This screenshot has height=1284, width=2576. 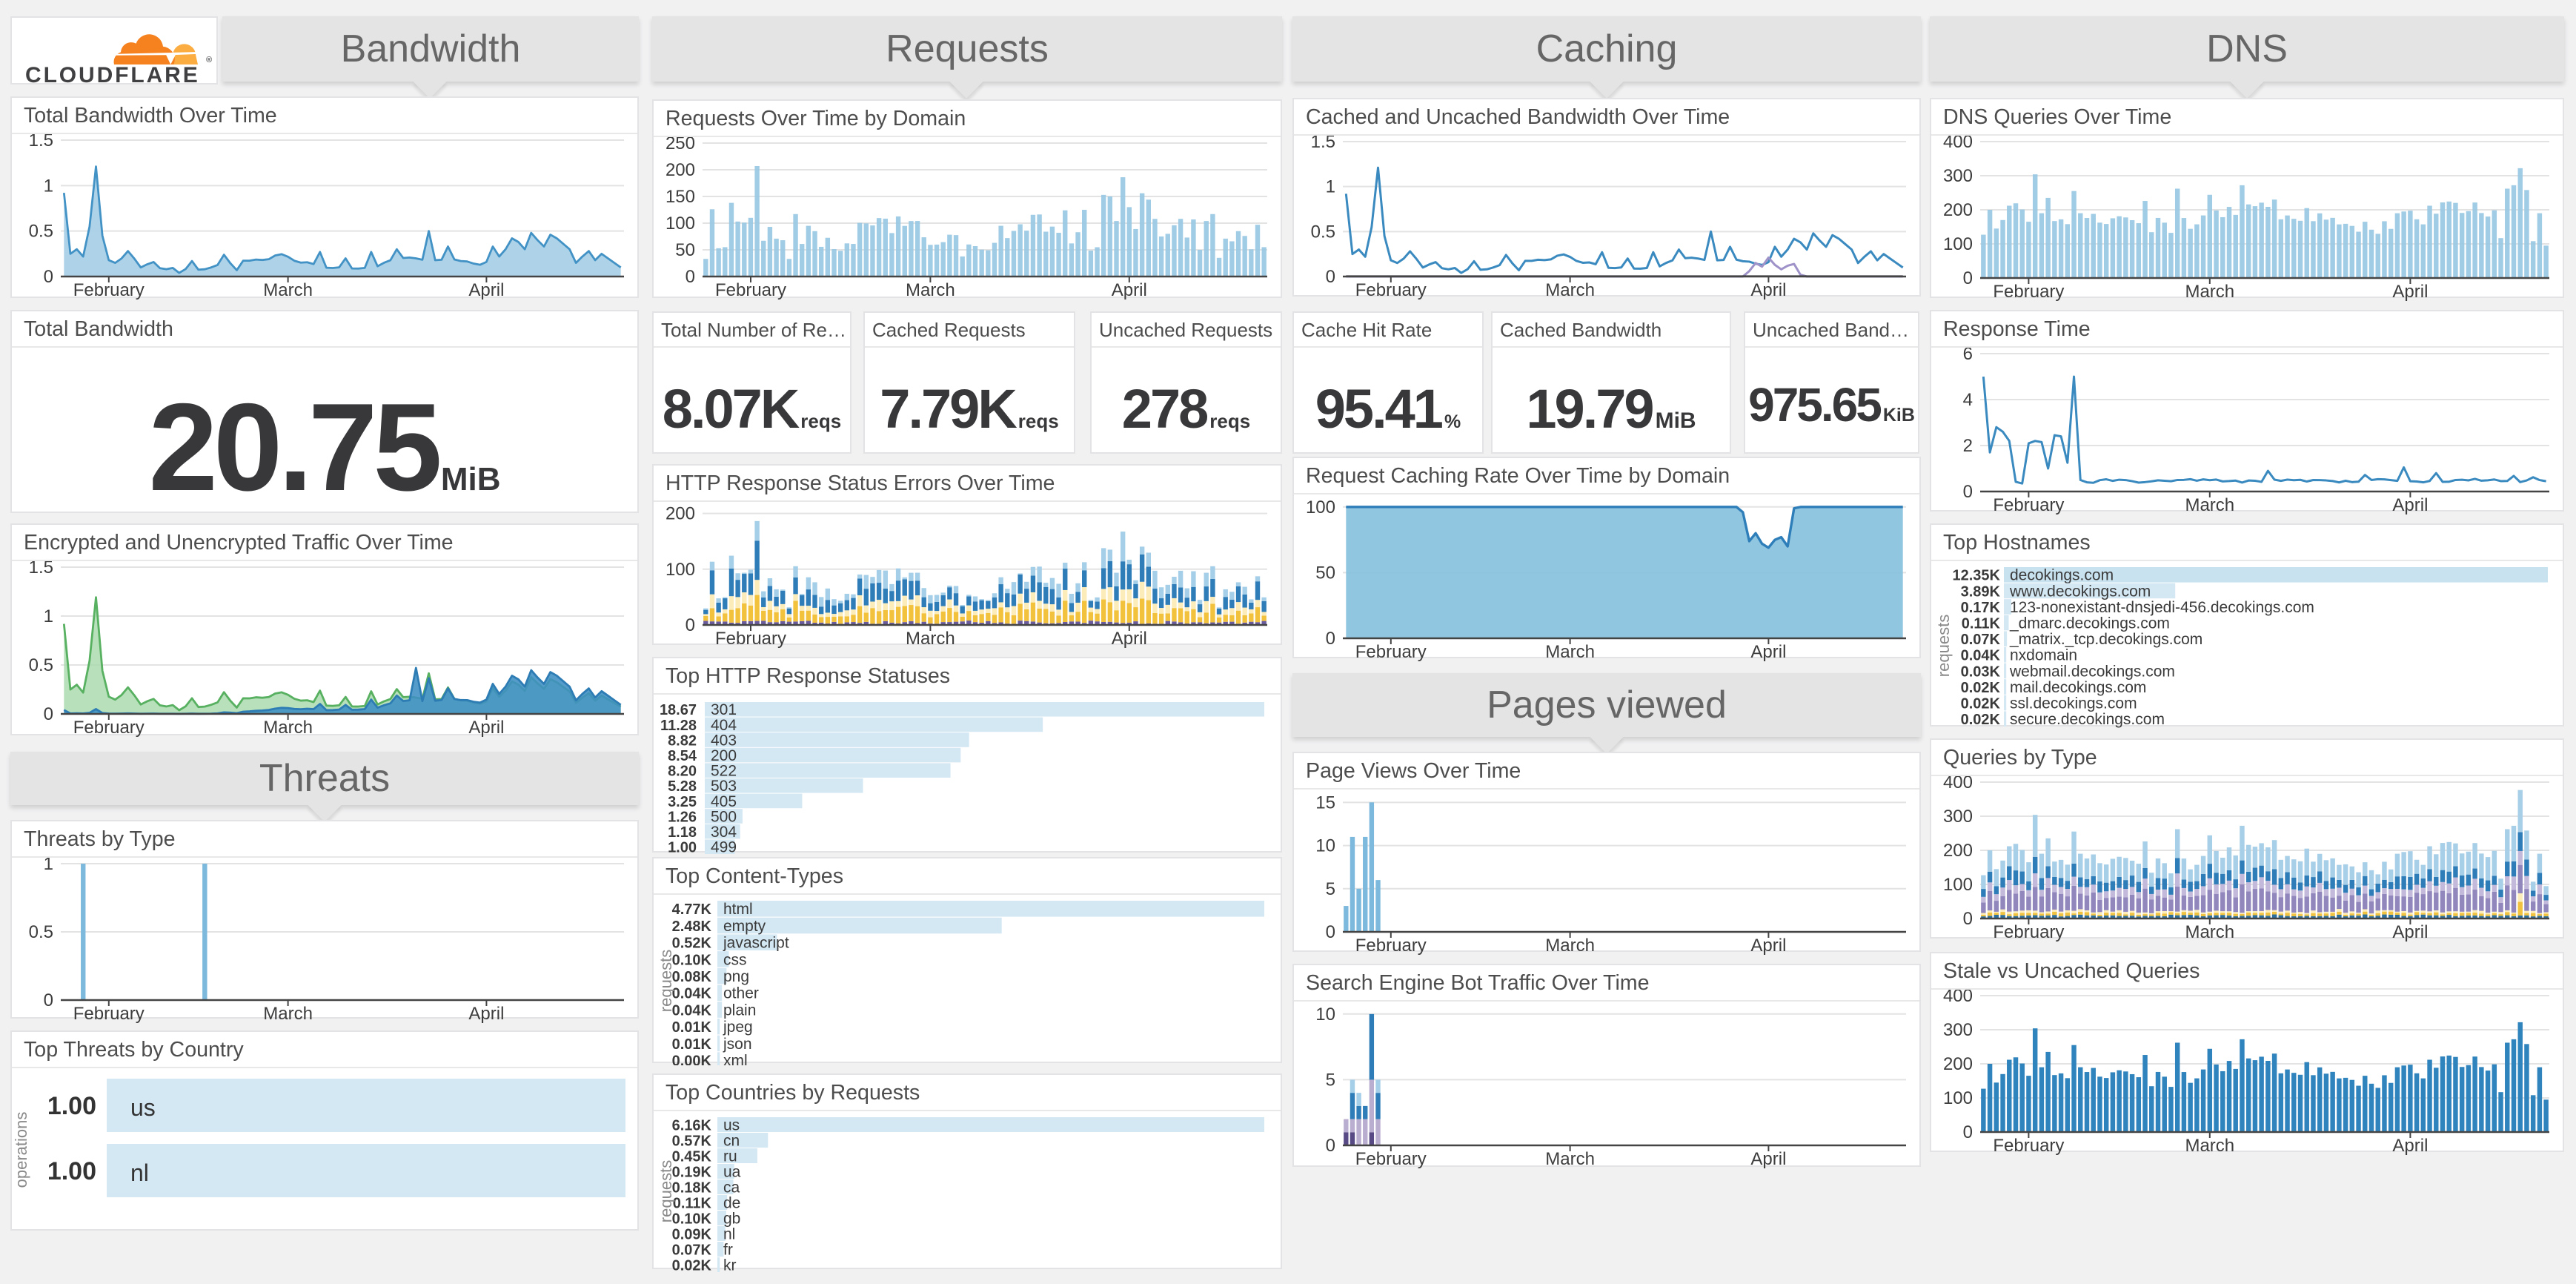 What do you see at coordinates (1323, 144) in the screenshot?
I see `svg-text: 1.5` at bounding box center [1323, 144].